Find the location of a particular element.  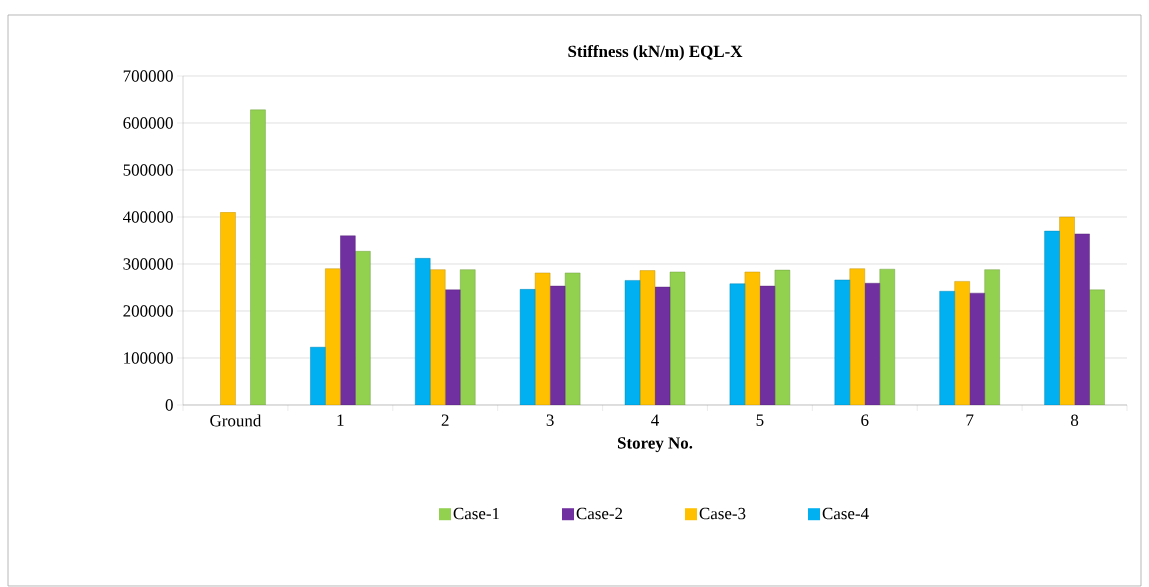

x-tick-label: Ground is located at coordinates (236, 420).